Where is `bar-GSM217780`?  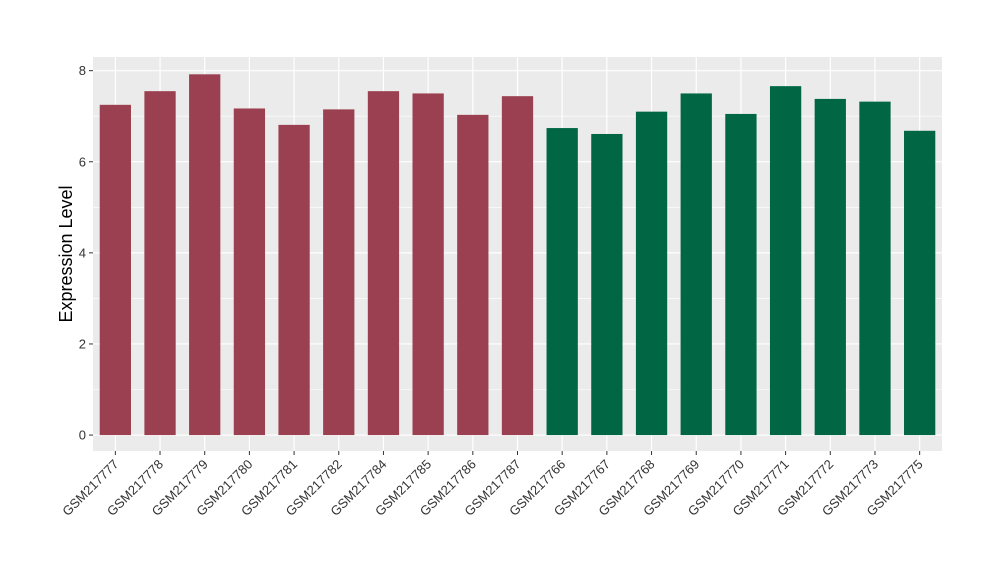
bar-GSM217780 is located at coordinates (249, 272).